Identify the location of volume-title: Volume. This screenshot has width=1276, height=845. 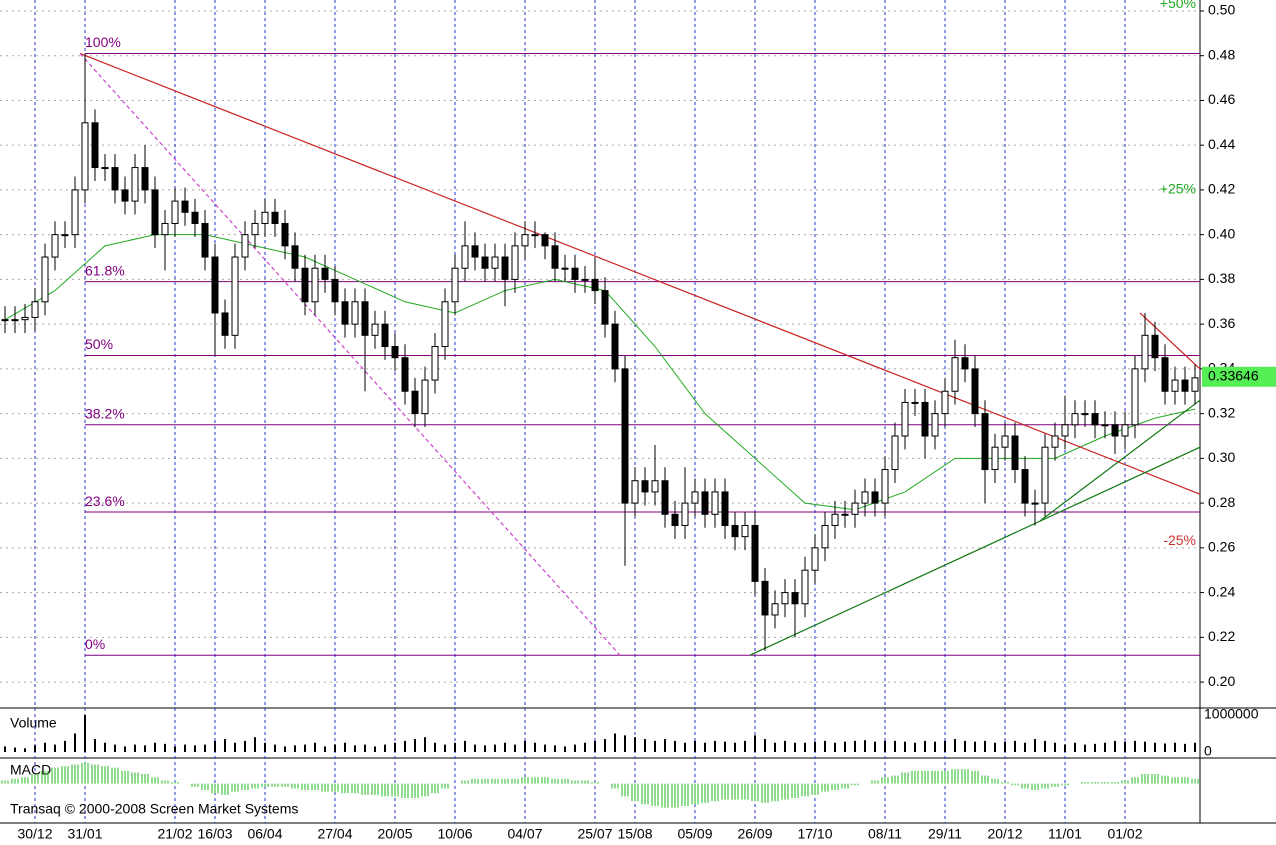
(33, 723).